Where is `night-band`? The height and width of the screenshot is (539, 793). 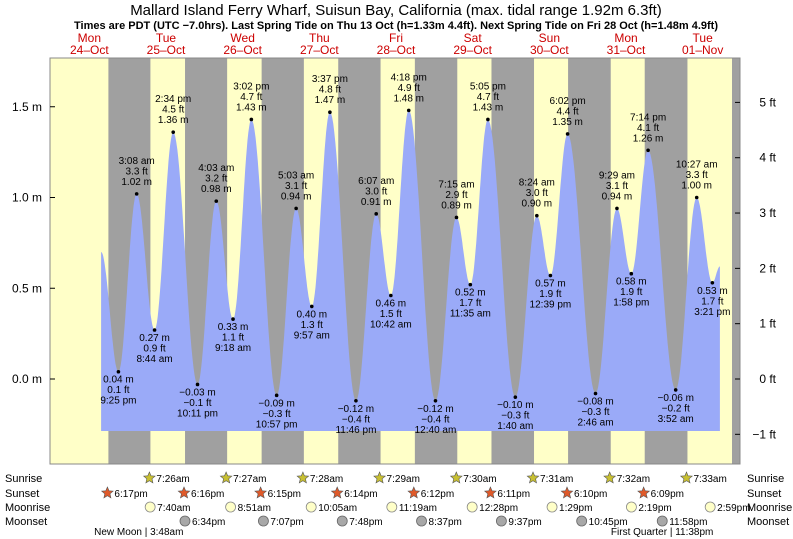
night-band is located at coordinates (736, 261).